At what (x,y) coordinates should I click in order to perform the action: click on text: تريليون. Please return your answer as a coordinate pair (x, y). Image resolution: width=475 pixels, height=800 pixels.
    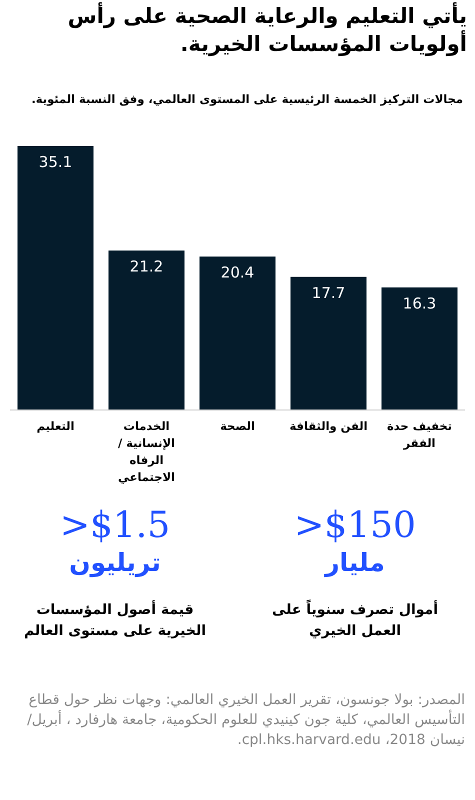
    Looking at the image, I should click on (115, 562).